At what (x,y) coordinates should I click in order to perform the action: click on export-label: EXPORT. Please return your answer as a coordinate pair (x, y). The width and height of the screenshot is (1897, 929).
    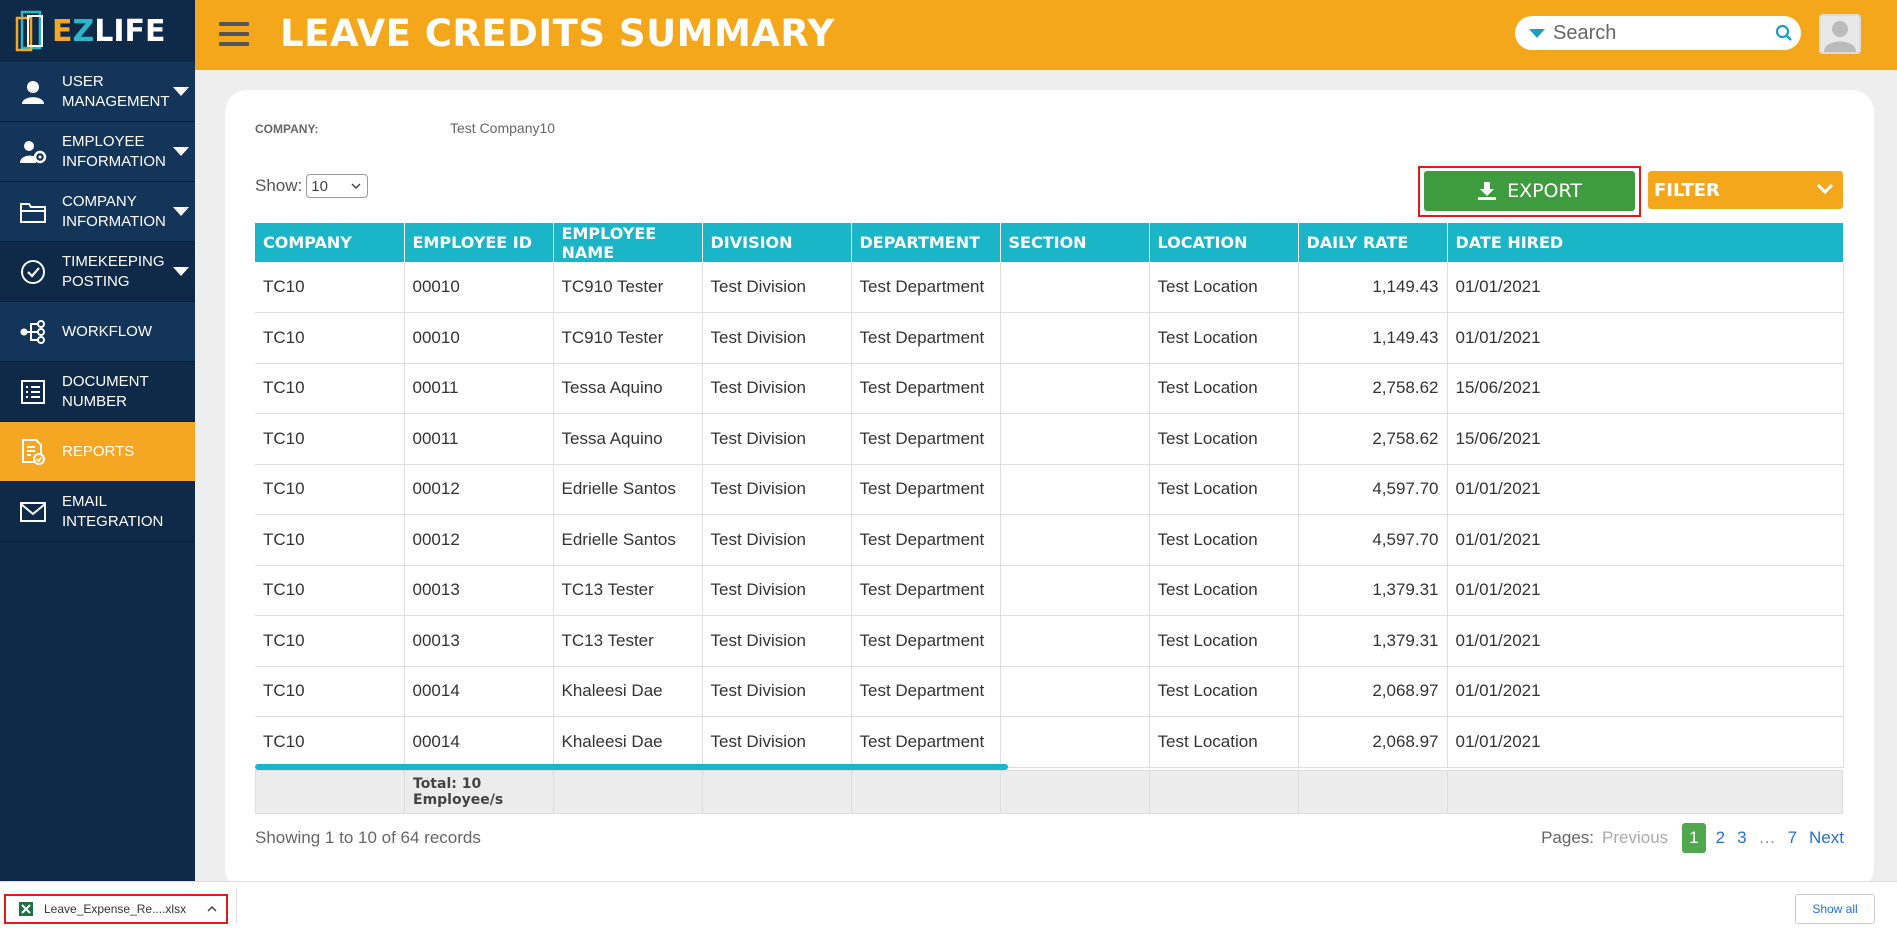
    Looking at the image, I should click on (1544, 191).